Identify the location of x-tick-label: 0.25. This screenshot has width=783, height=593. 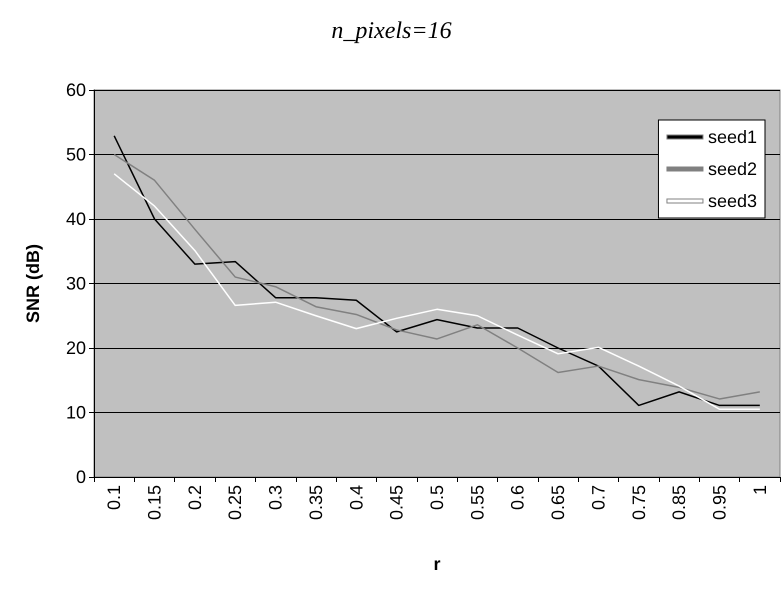
(235, 502).